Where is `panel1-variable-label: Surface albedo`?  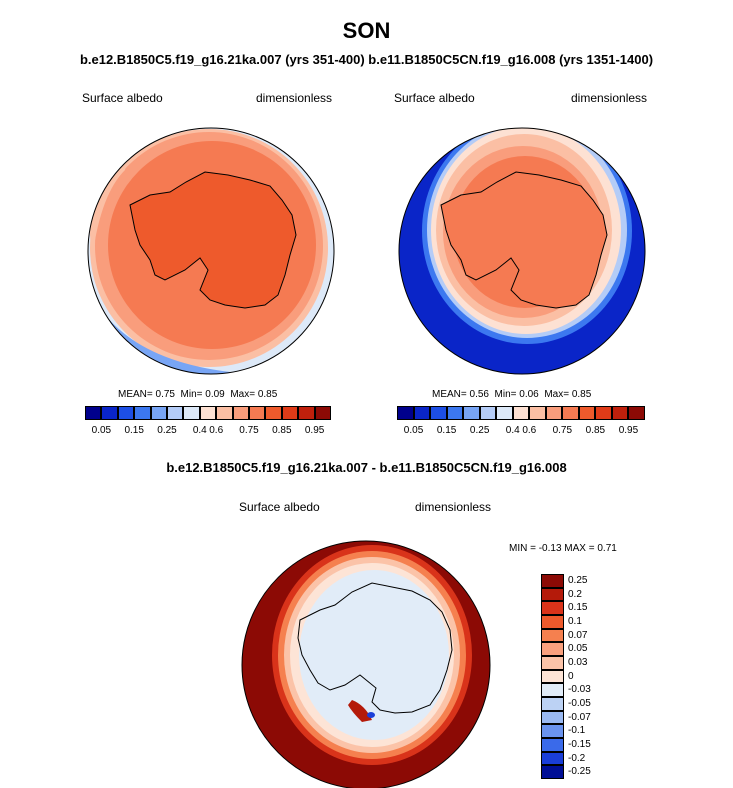 panel1-variable-label: Surface albedo is located at coordinates (122, 98).